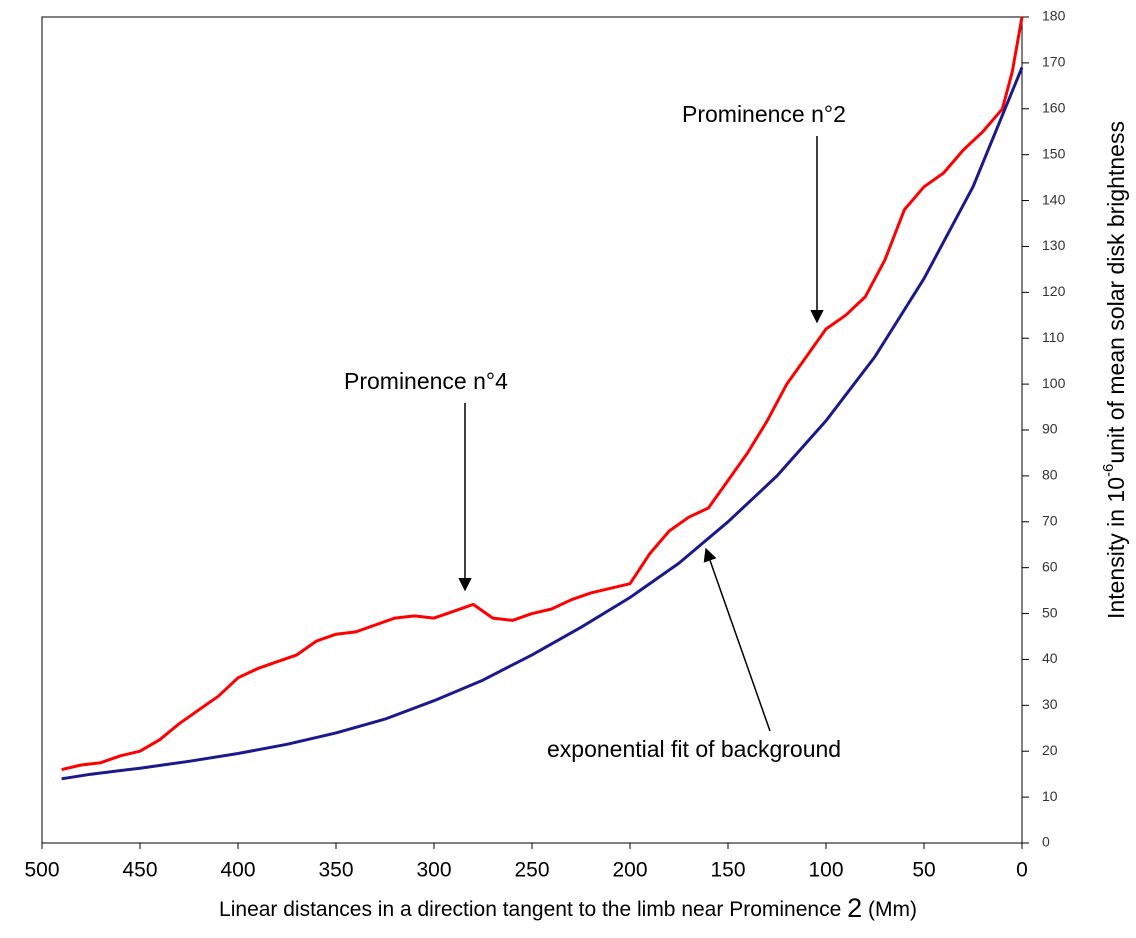 This screenshot has height=938, width=1136. What do you see at coordinates (139, 870) in the screenshot?
I see `x-tick-label: 450` at bounding box center [139, 870].